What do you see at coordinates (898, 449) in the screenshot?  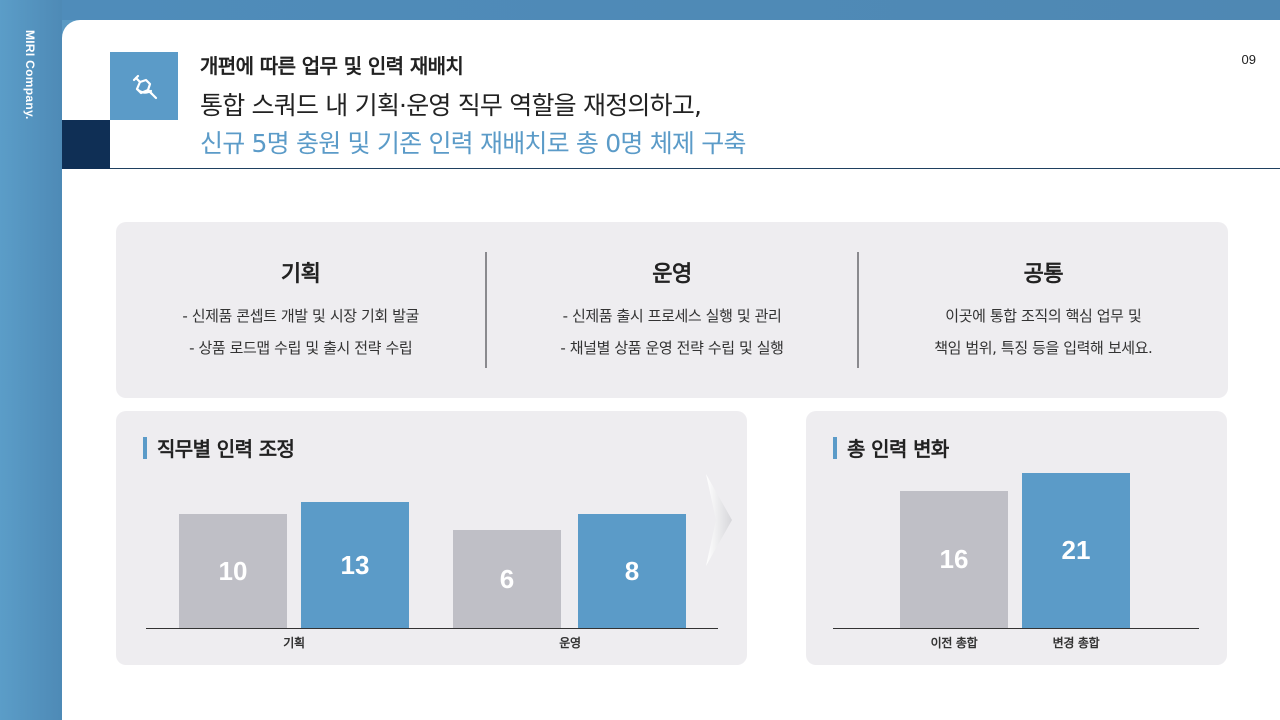 I see `chart-title-text: 총 인력 변화` at bounding box center [898, 449].